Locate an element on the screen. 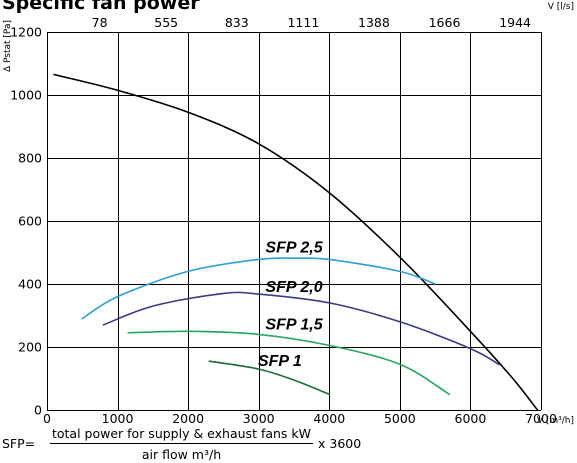  x-tick-label: 2000 is located at coordinates (188, 418).